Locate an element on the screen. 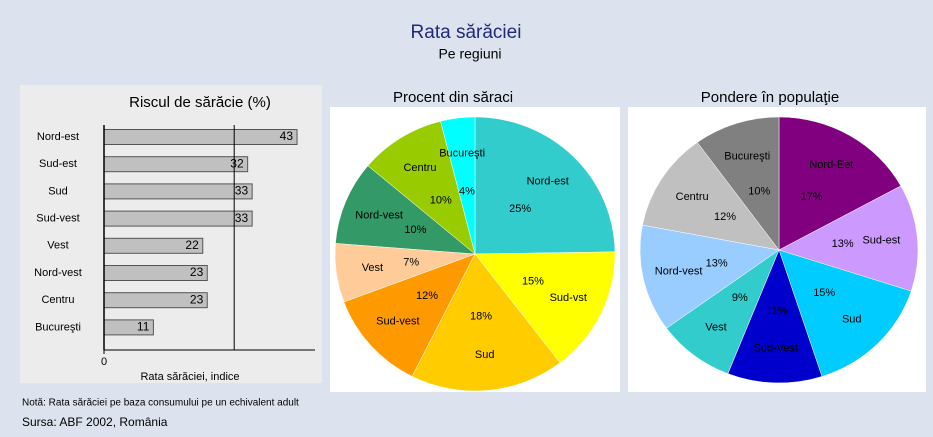 This screenshot has width=933, height=437. value-label: 22 is located at coordinates (192, 245).